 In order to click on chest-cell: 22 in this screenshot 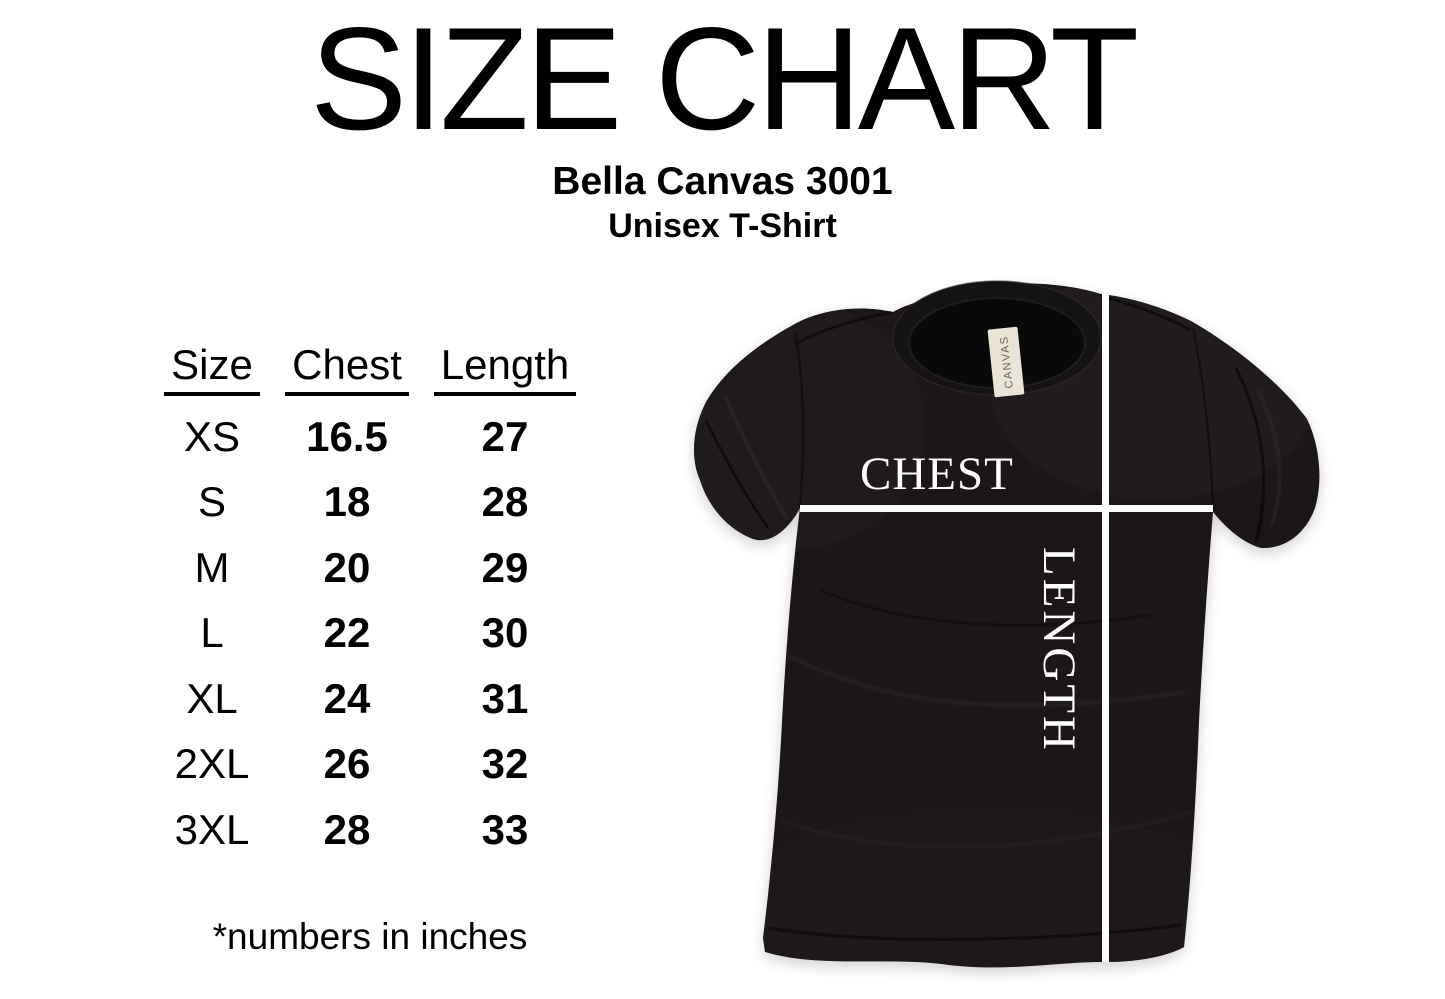, I will do `click(347, 633)`.